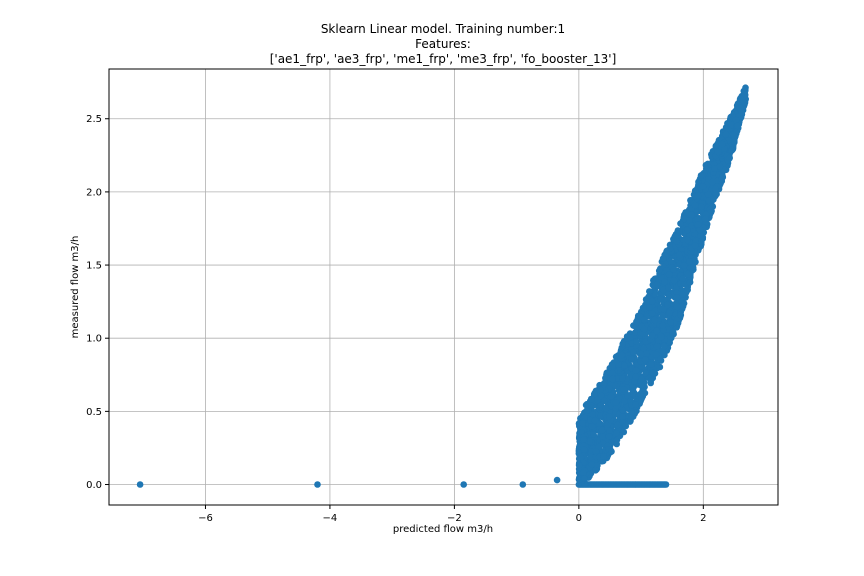  Describe the element at coordinates (97, 302) in the screenshot. I see `y-axis-ticks: 0.0 0.5 1.0 1.5 2.0 2.5` at that location.